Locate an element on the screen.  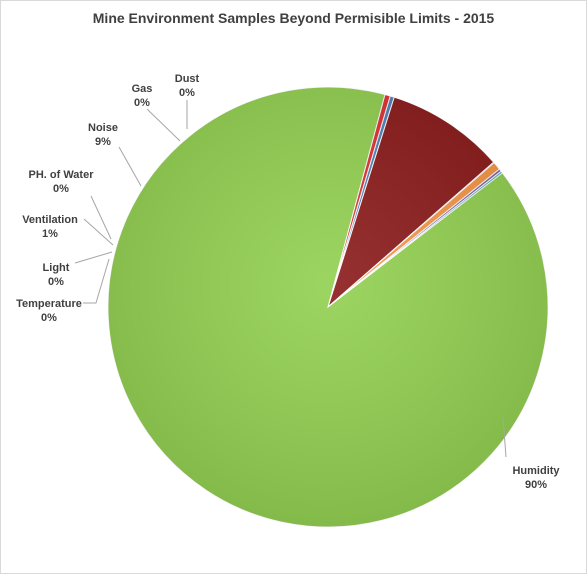
data-label-name: Noise is located at coordinates (103, 128).